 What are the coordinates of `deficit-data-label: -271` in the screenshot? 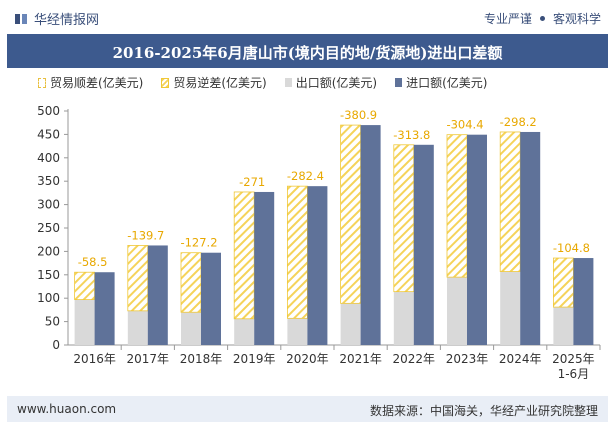 It's located at (252, 182).